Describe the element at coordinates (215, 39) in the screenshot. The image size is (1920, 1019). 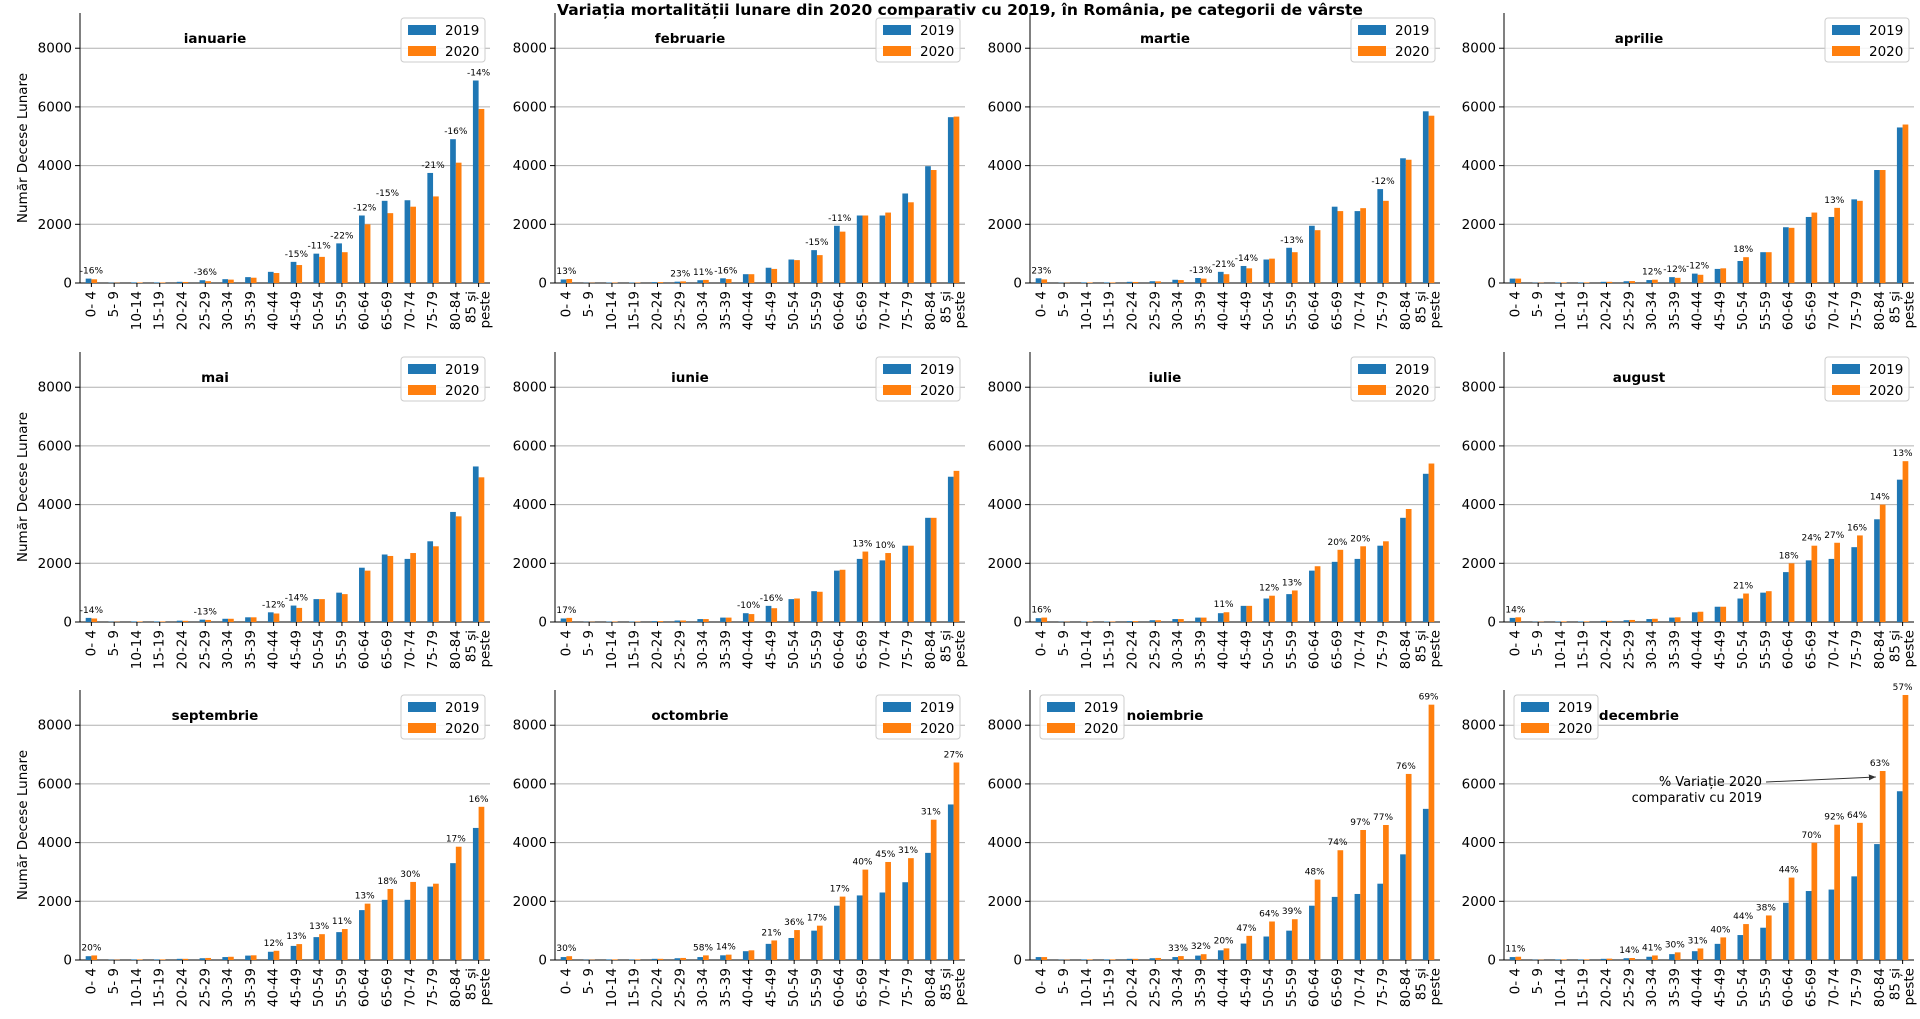
I see `panel-title: ianuarie` at that location.